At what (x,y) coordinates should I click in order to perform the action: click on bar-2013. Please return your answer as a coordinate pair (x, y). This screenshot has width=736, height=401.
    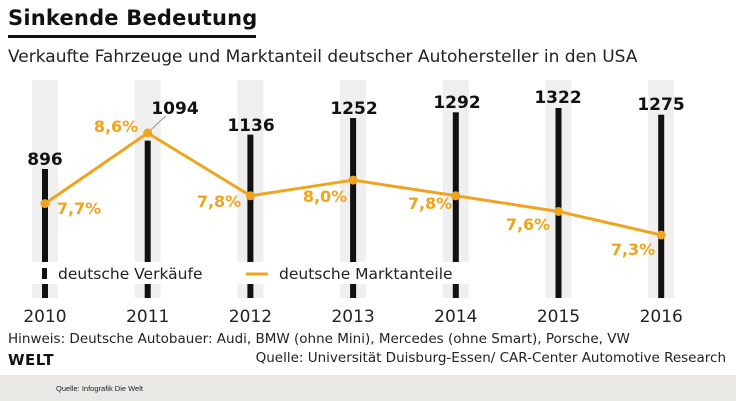
    Looking at the image, I should click on (353, 208).